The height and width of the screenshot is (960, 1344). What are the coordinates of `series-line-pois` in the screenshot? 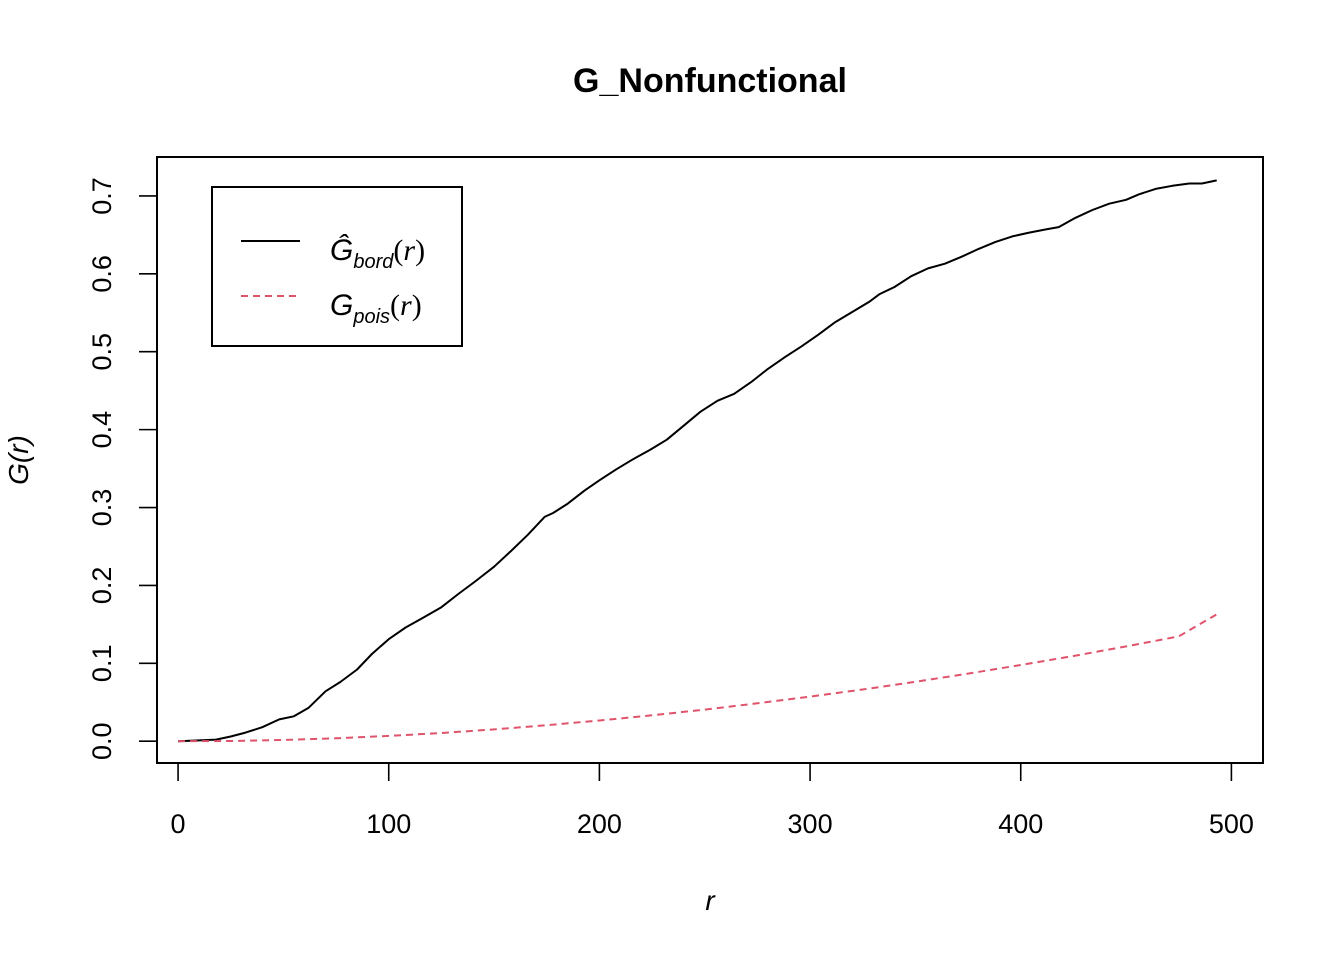 It's located at (698, 678).